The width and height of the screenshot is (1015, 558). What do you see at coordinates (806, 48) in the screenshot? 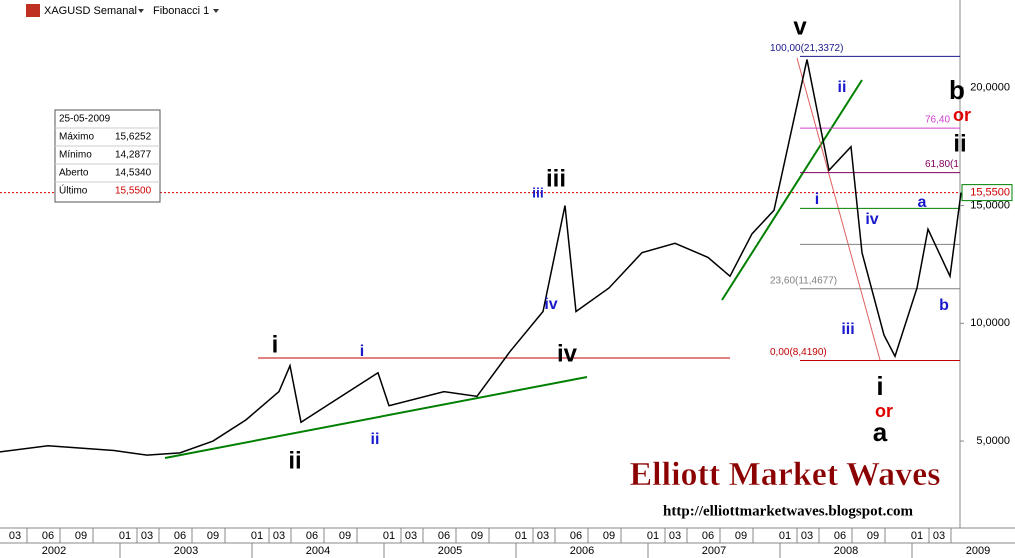
I see `fib-label: 100,00(21,3372)` at bounding box center [806, 48].